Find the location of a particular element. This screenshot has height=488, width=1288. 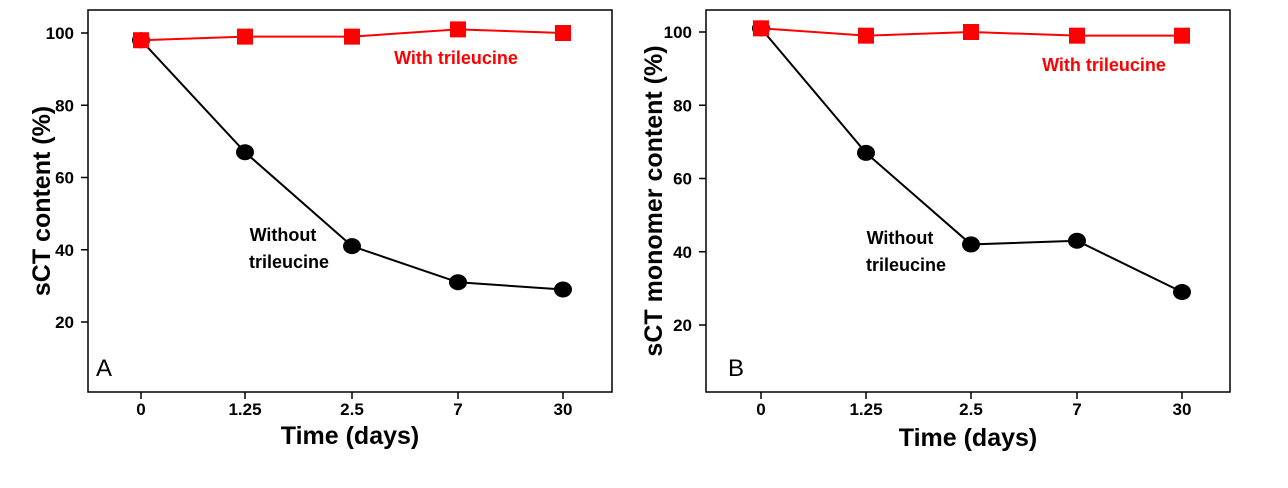

panel-label: B is located at coordinates (736, 368).